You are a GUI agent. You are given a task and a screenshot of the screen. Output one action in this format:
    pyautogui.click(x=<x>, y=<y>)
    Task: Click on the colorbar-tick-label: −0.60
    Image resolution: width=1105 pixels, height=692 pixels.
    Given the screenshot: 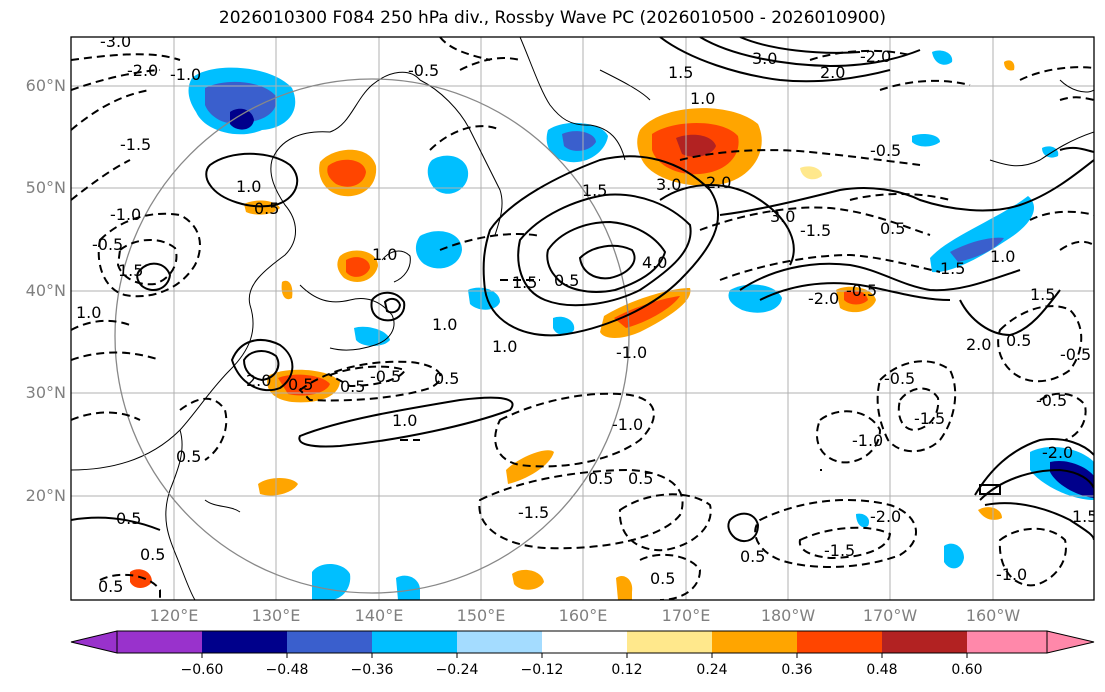 What is the action you would take?
    pyautogui.click(x=202, y=670)
    